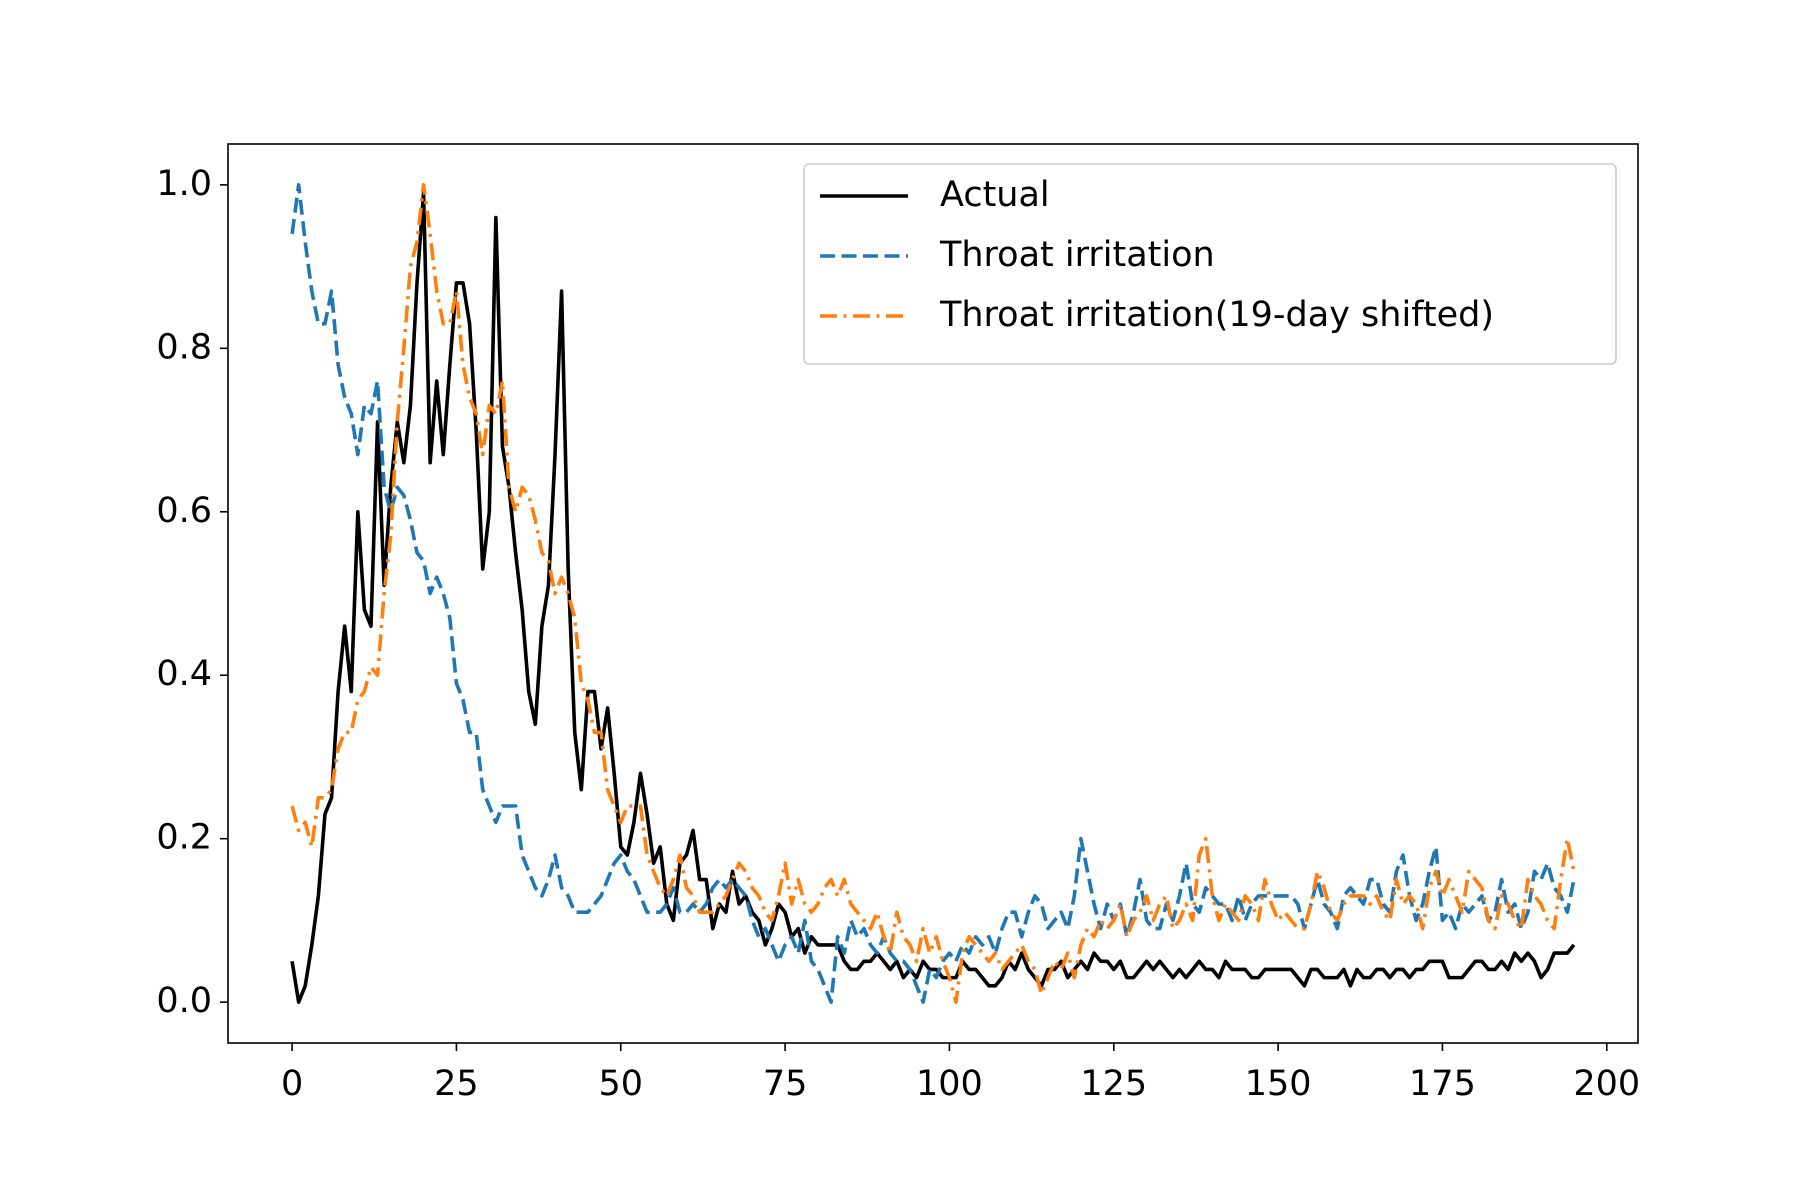  I want to click on y-tick-label: 1.0, so click(184, 184).